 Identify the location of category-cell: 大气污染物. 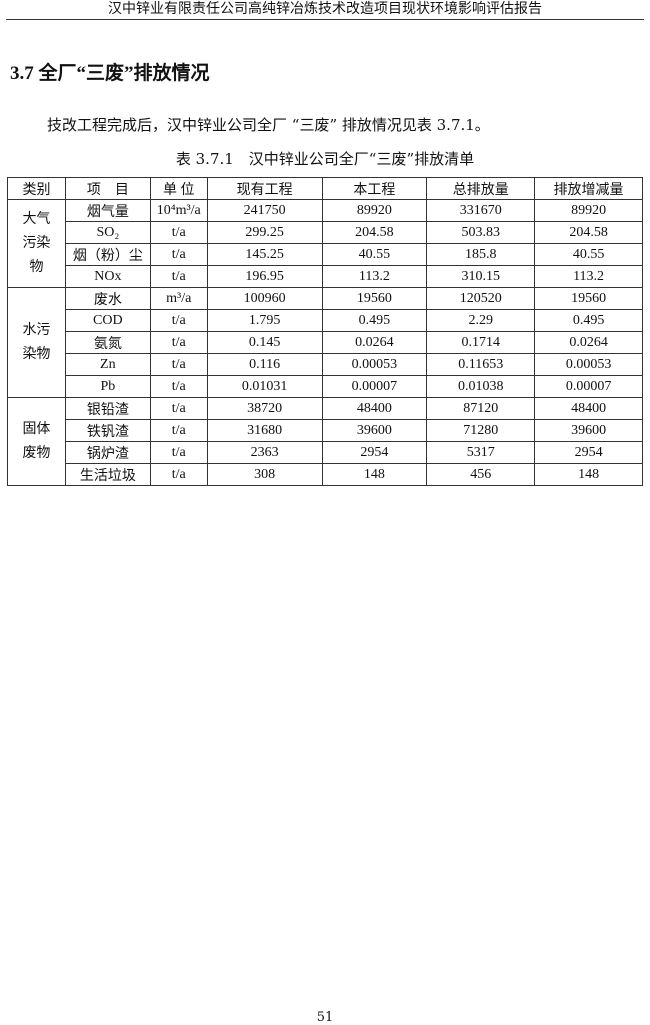
(36, 243).